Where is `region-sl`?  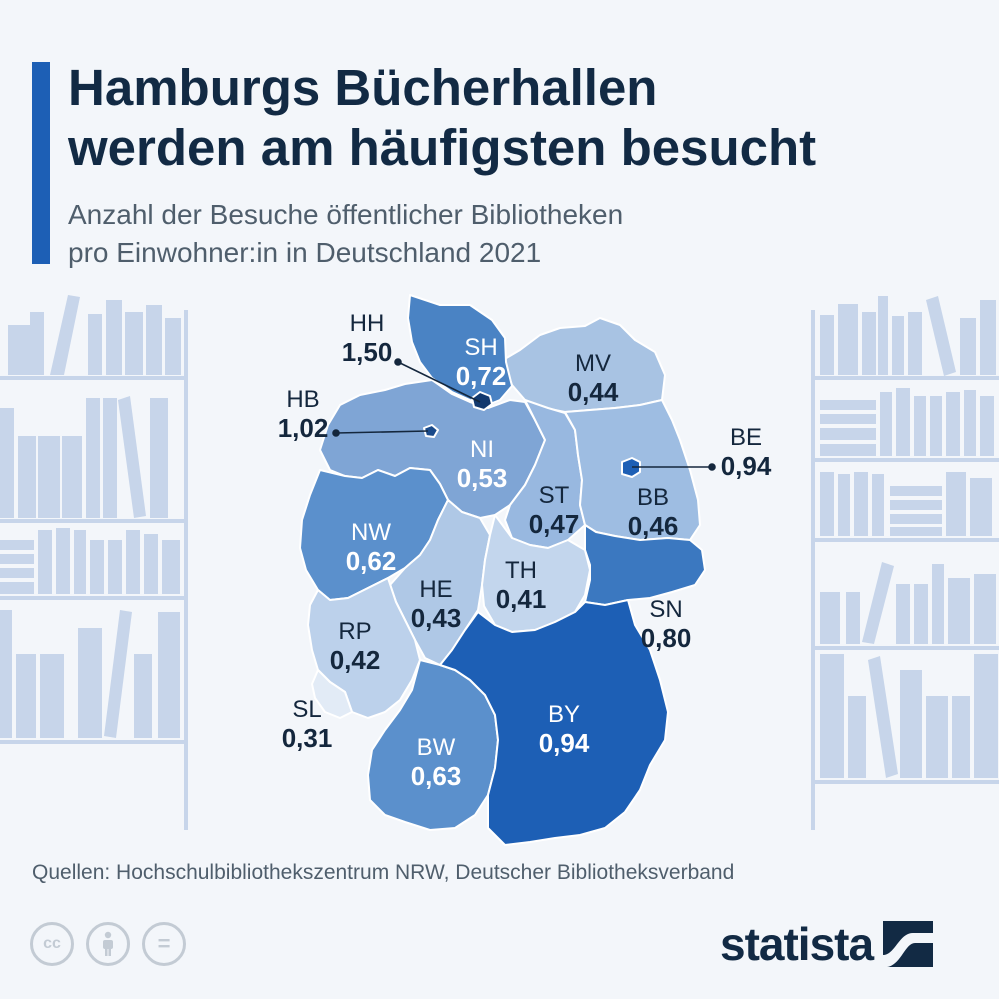
region-sl is located at coordinates (332, 694).